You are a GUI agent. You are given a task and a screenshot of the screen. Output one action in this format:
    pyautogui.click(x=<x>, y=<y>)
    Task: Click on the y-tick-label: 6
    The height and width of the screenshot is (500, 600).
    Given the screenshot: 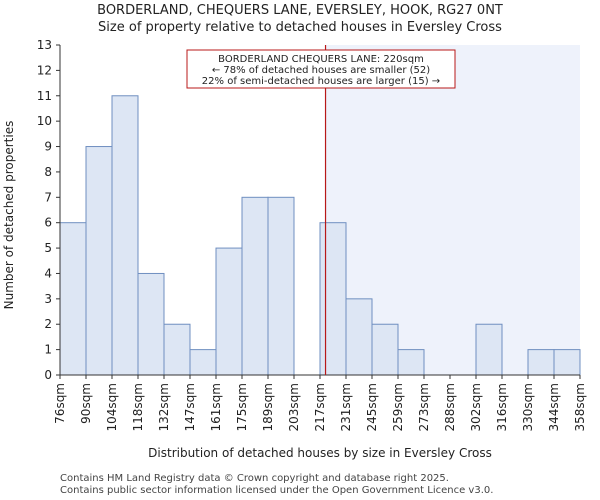 What is the action you would take?
    pyautogui.click(x=48, y=223)
    